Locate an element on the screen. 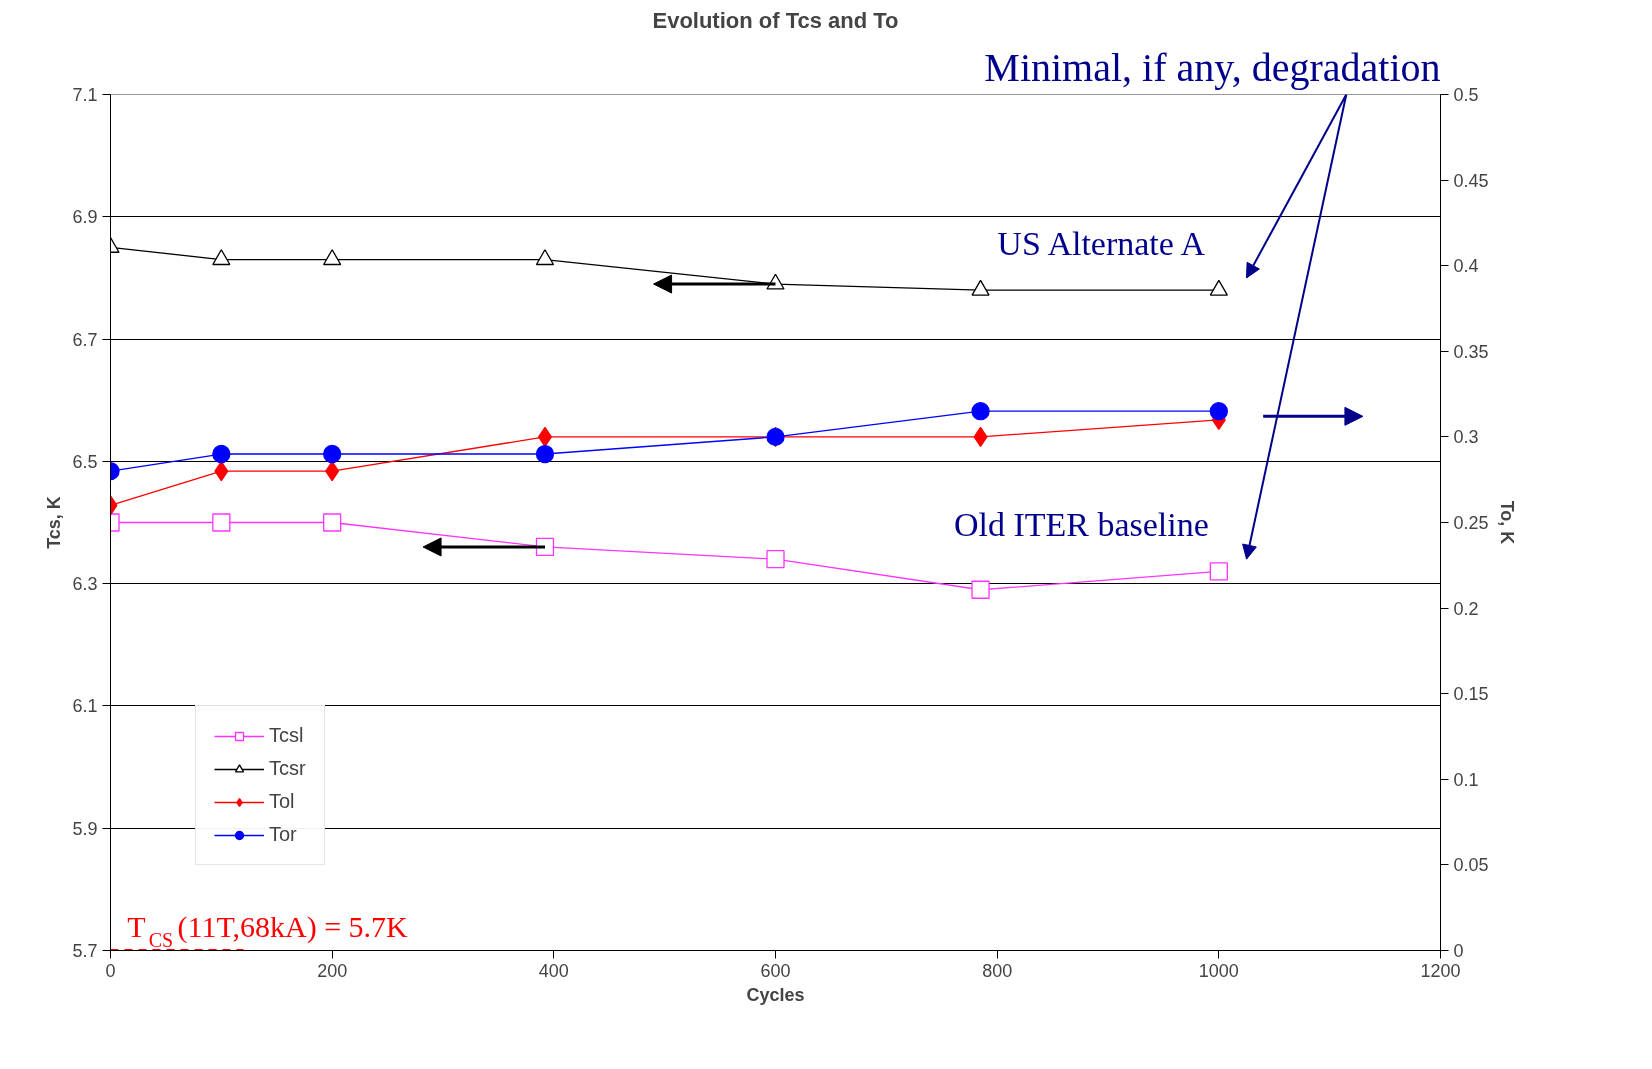 The height and width of the screenshot is (1069, 1652). annotation: US Alternate A is located at coordinates (1101, 244).